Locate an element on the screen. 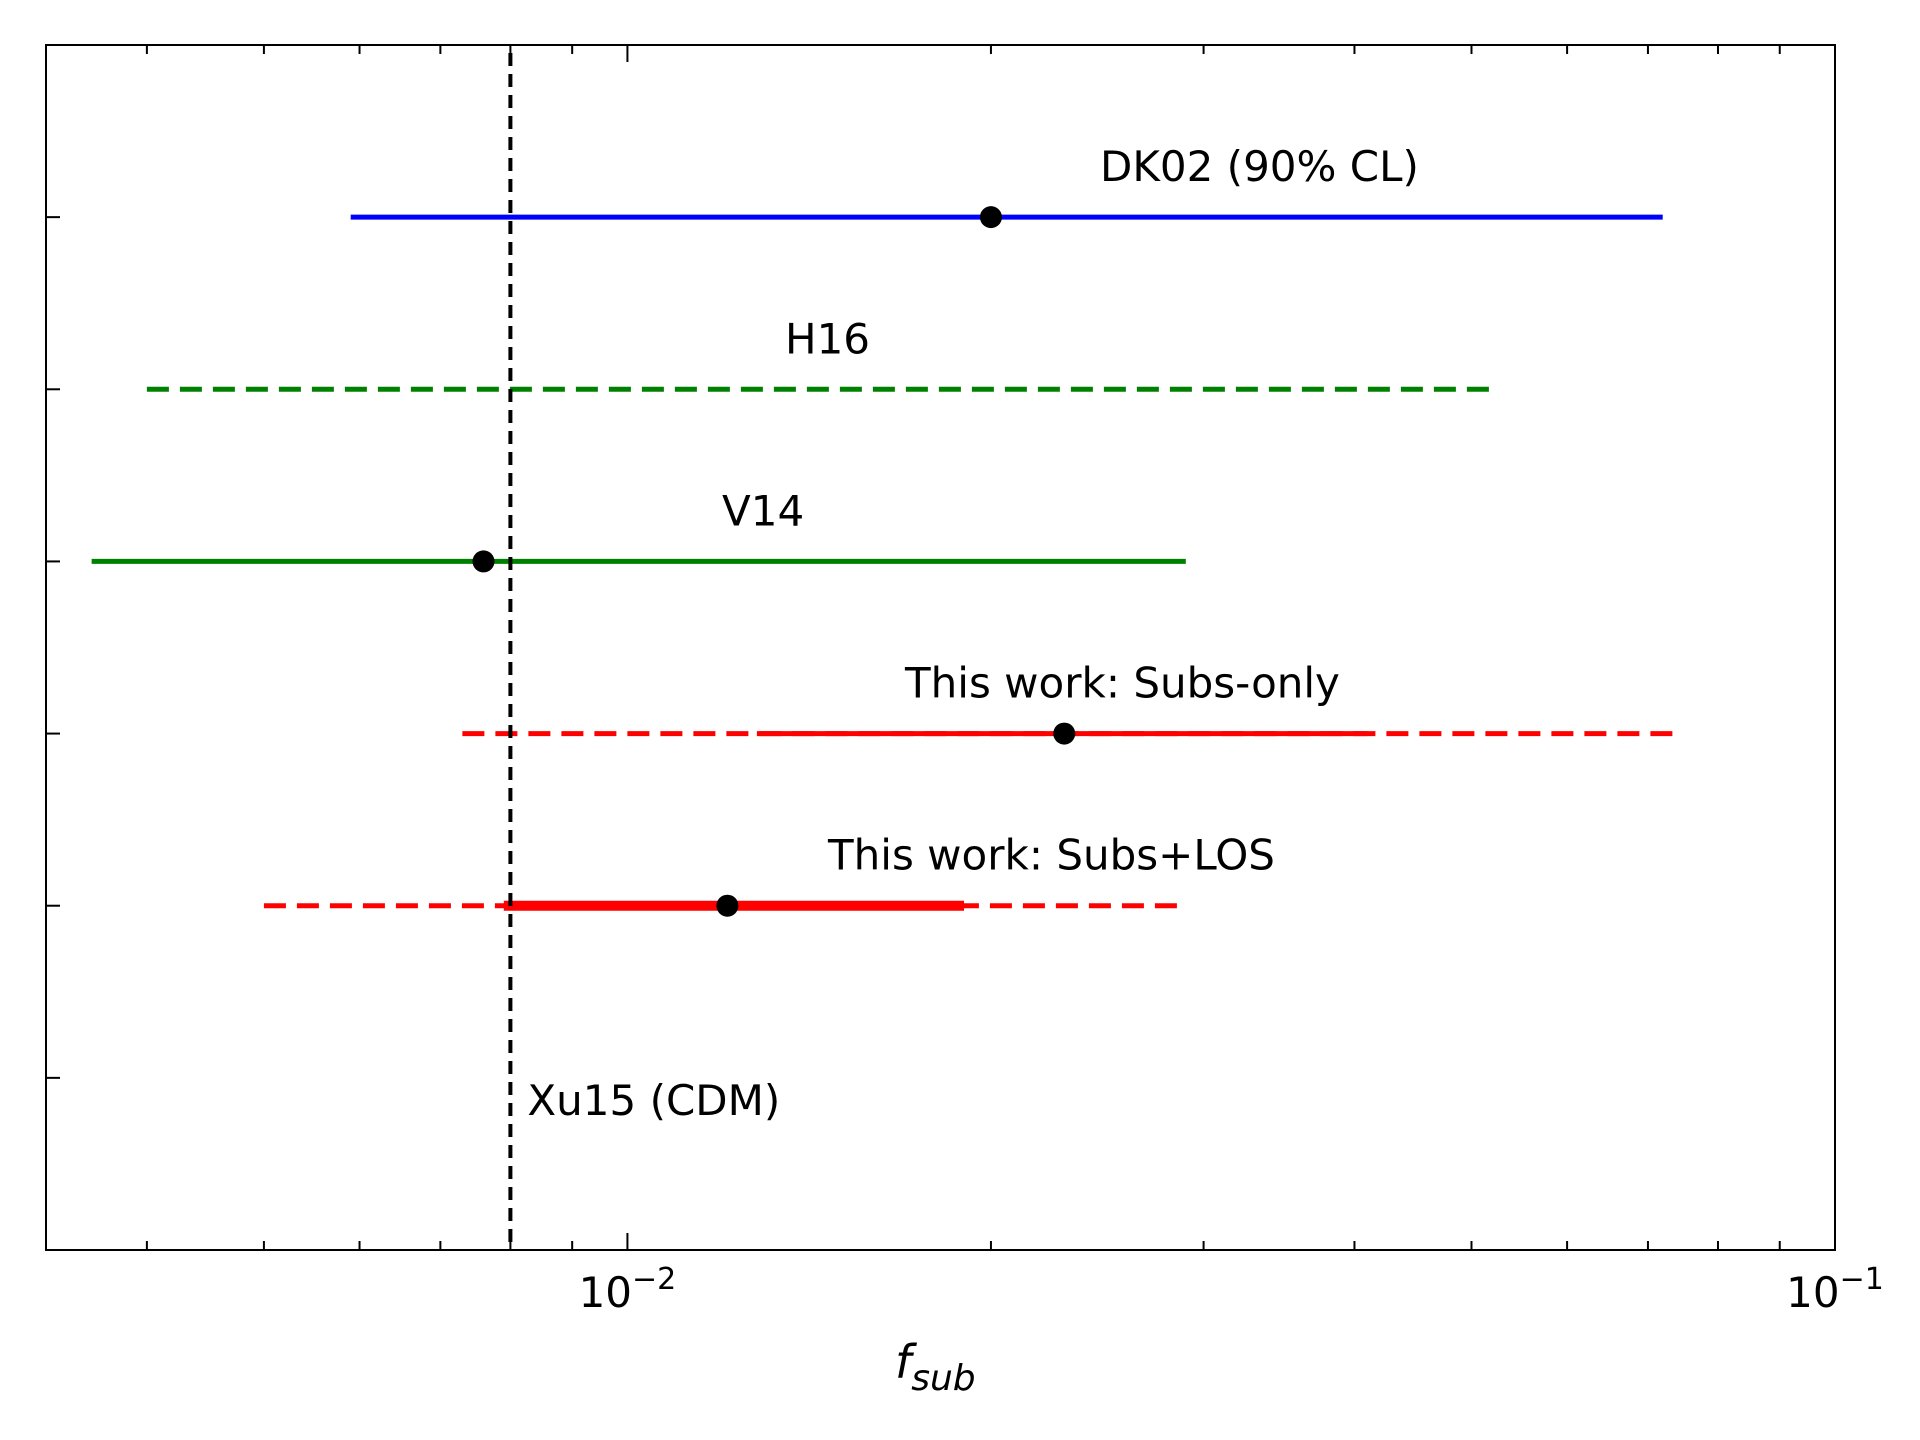 Image resolution: width=1920 pixels, height=1440 pixels. reference-line-label: Xu15 (CDM) is located at coordinates (653, 1100).